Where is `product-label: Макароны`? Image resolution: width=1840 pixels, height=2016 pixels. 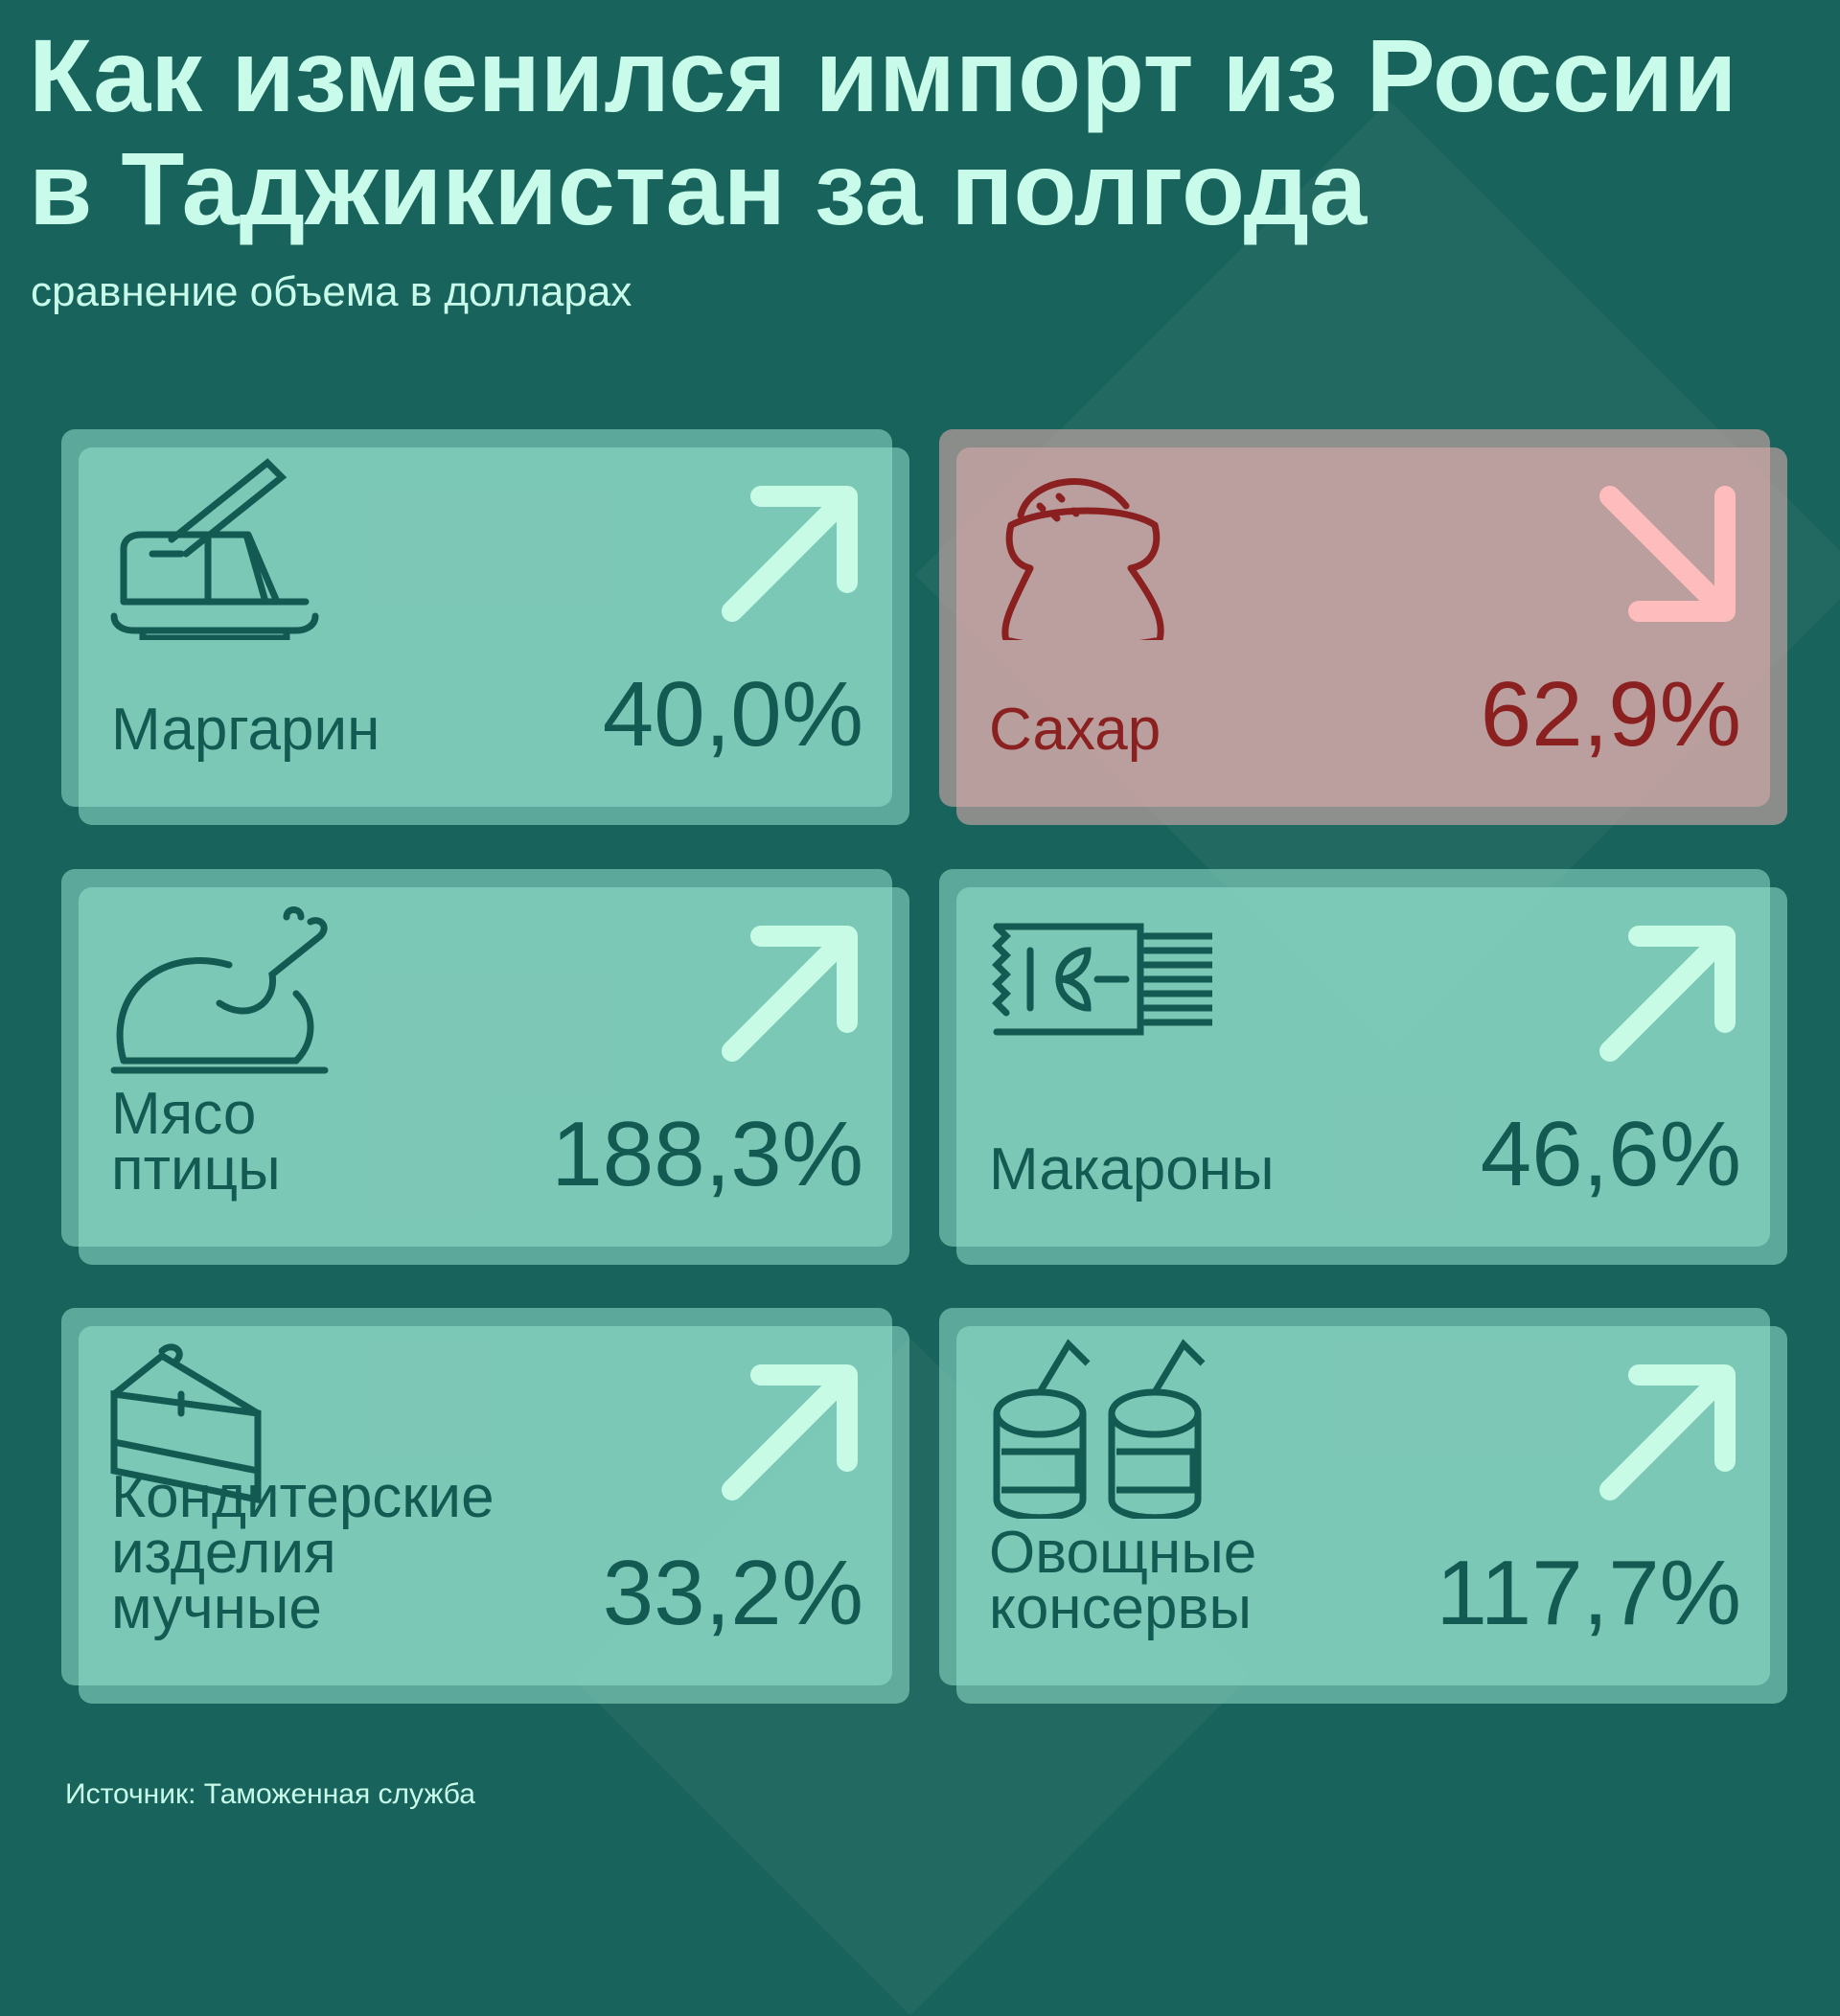 product-label: Макароны is located at coordinates (1132, 1170).